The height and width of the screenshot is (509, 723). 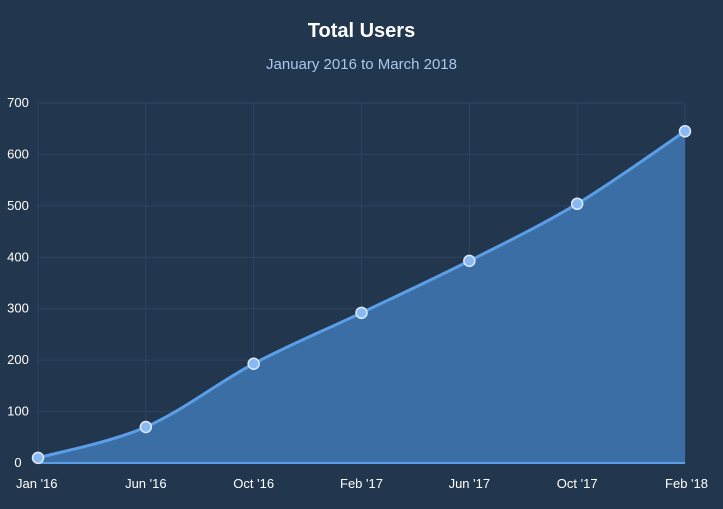 I want to click on y-tick-label: 100, so click(x=18, y=411).